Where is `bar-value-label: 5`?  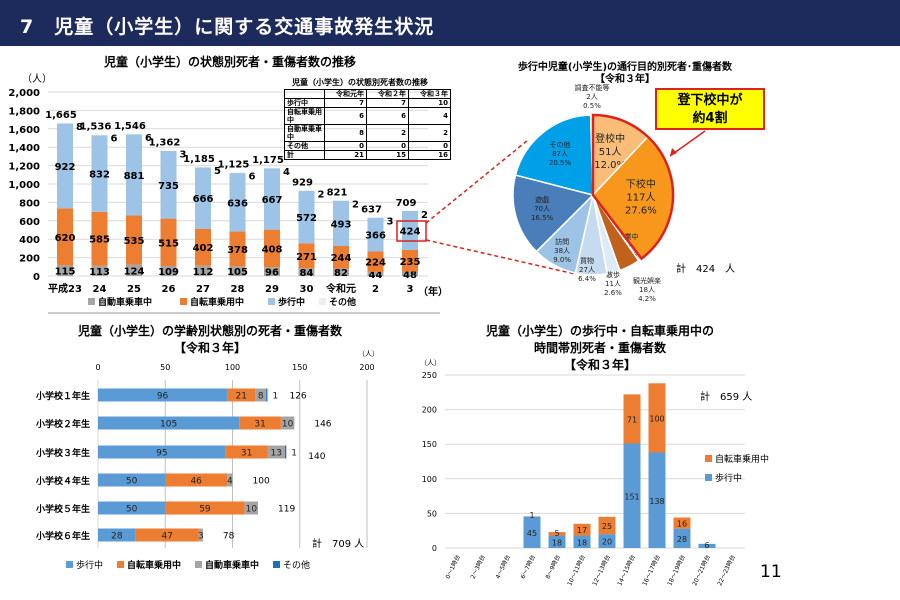
bar-value-label: 5 is located at coordinates (556, 533).